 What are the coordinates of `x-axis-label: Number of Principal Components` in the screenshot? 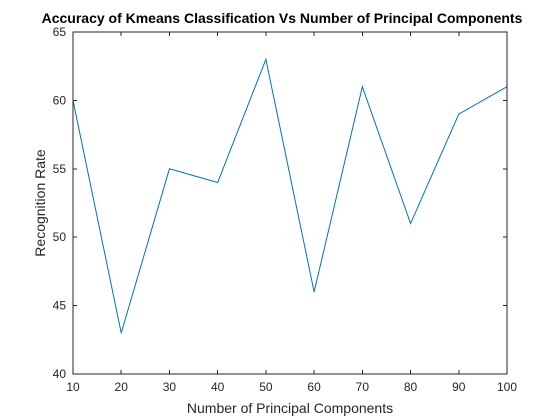 It's located at (290, 408).